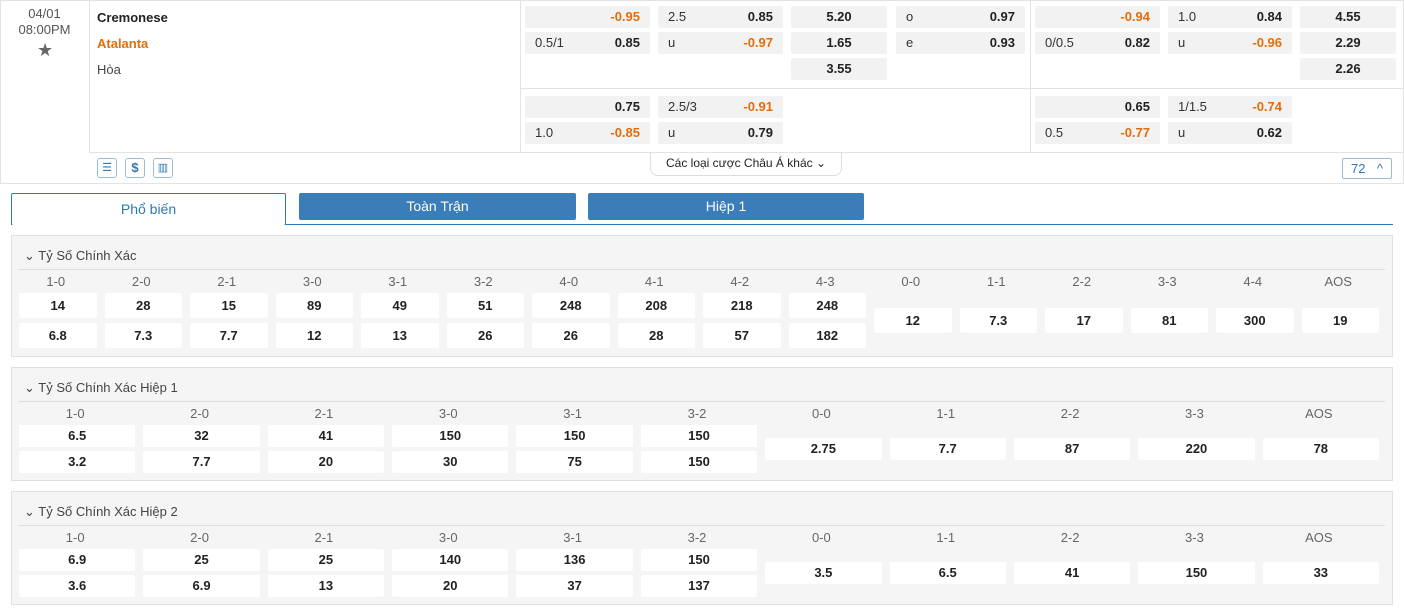  What do you see at coordinates (437, 206) in the screenshot?
I see `tab: Toàn Trận` at bounding box center [437, 206].